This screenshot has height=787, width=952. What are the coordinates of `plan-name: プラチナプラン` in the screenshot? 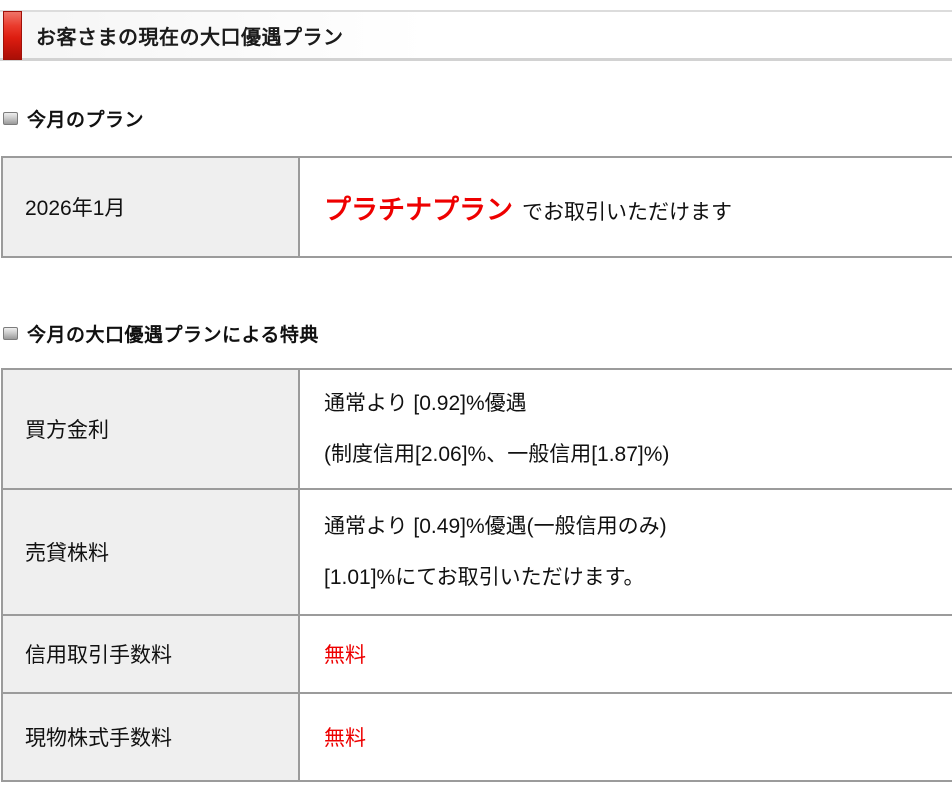 It's located at (418, 209).